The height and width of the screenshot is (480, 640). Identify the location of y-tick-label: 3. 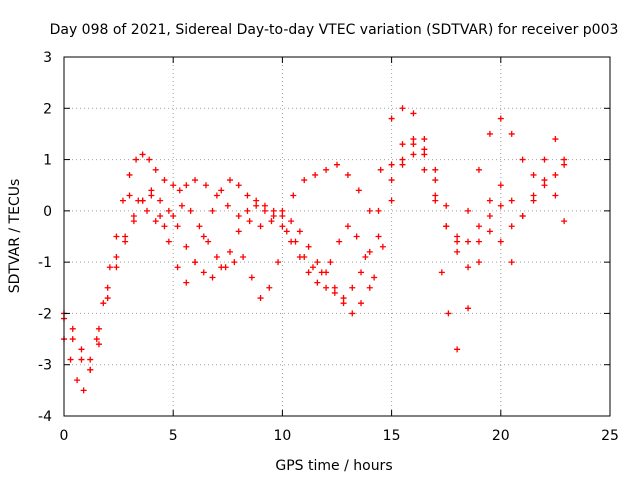
(47, 58).